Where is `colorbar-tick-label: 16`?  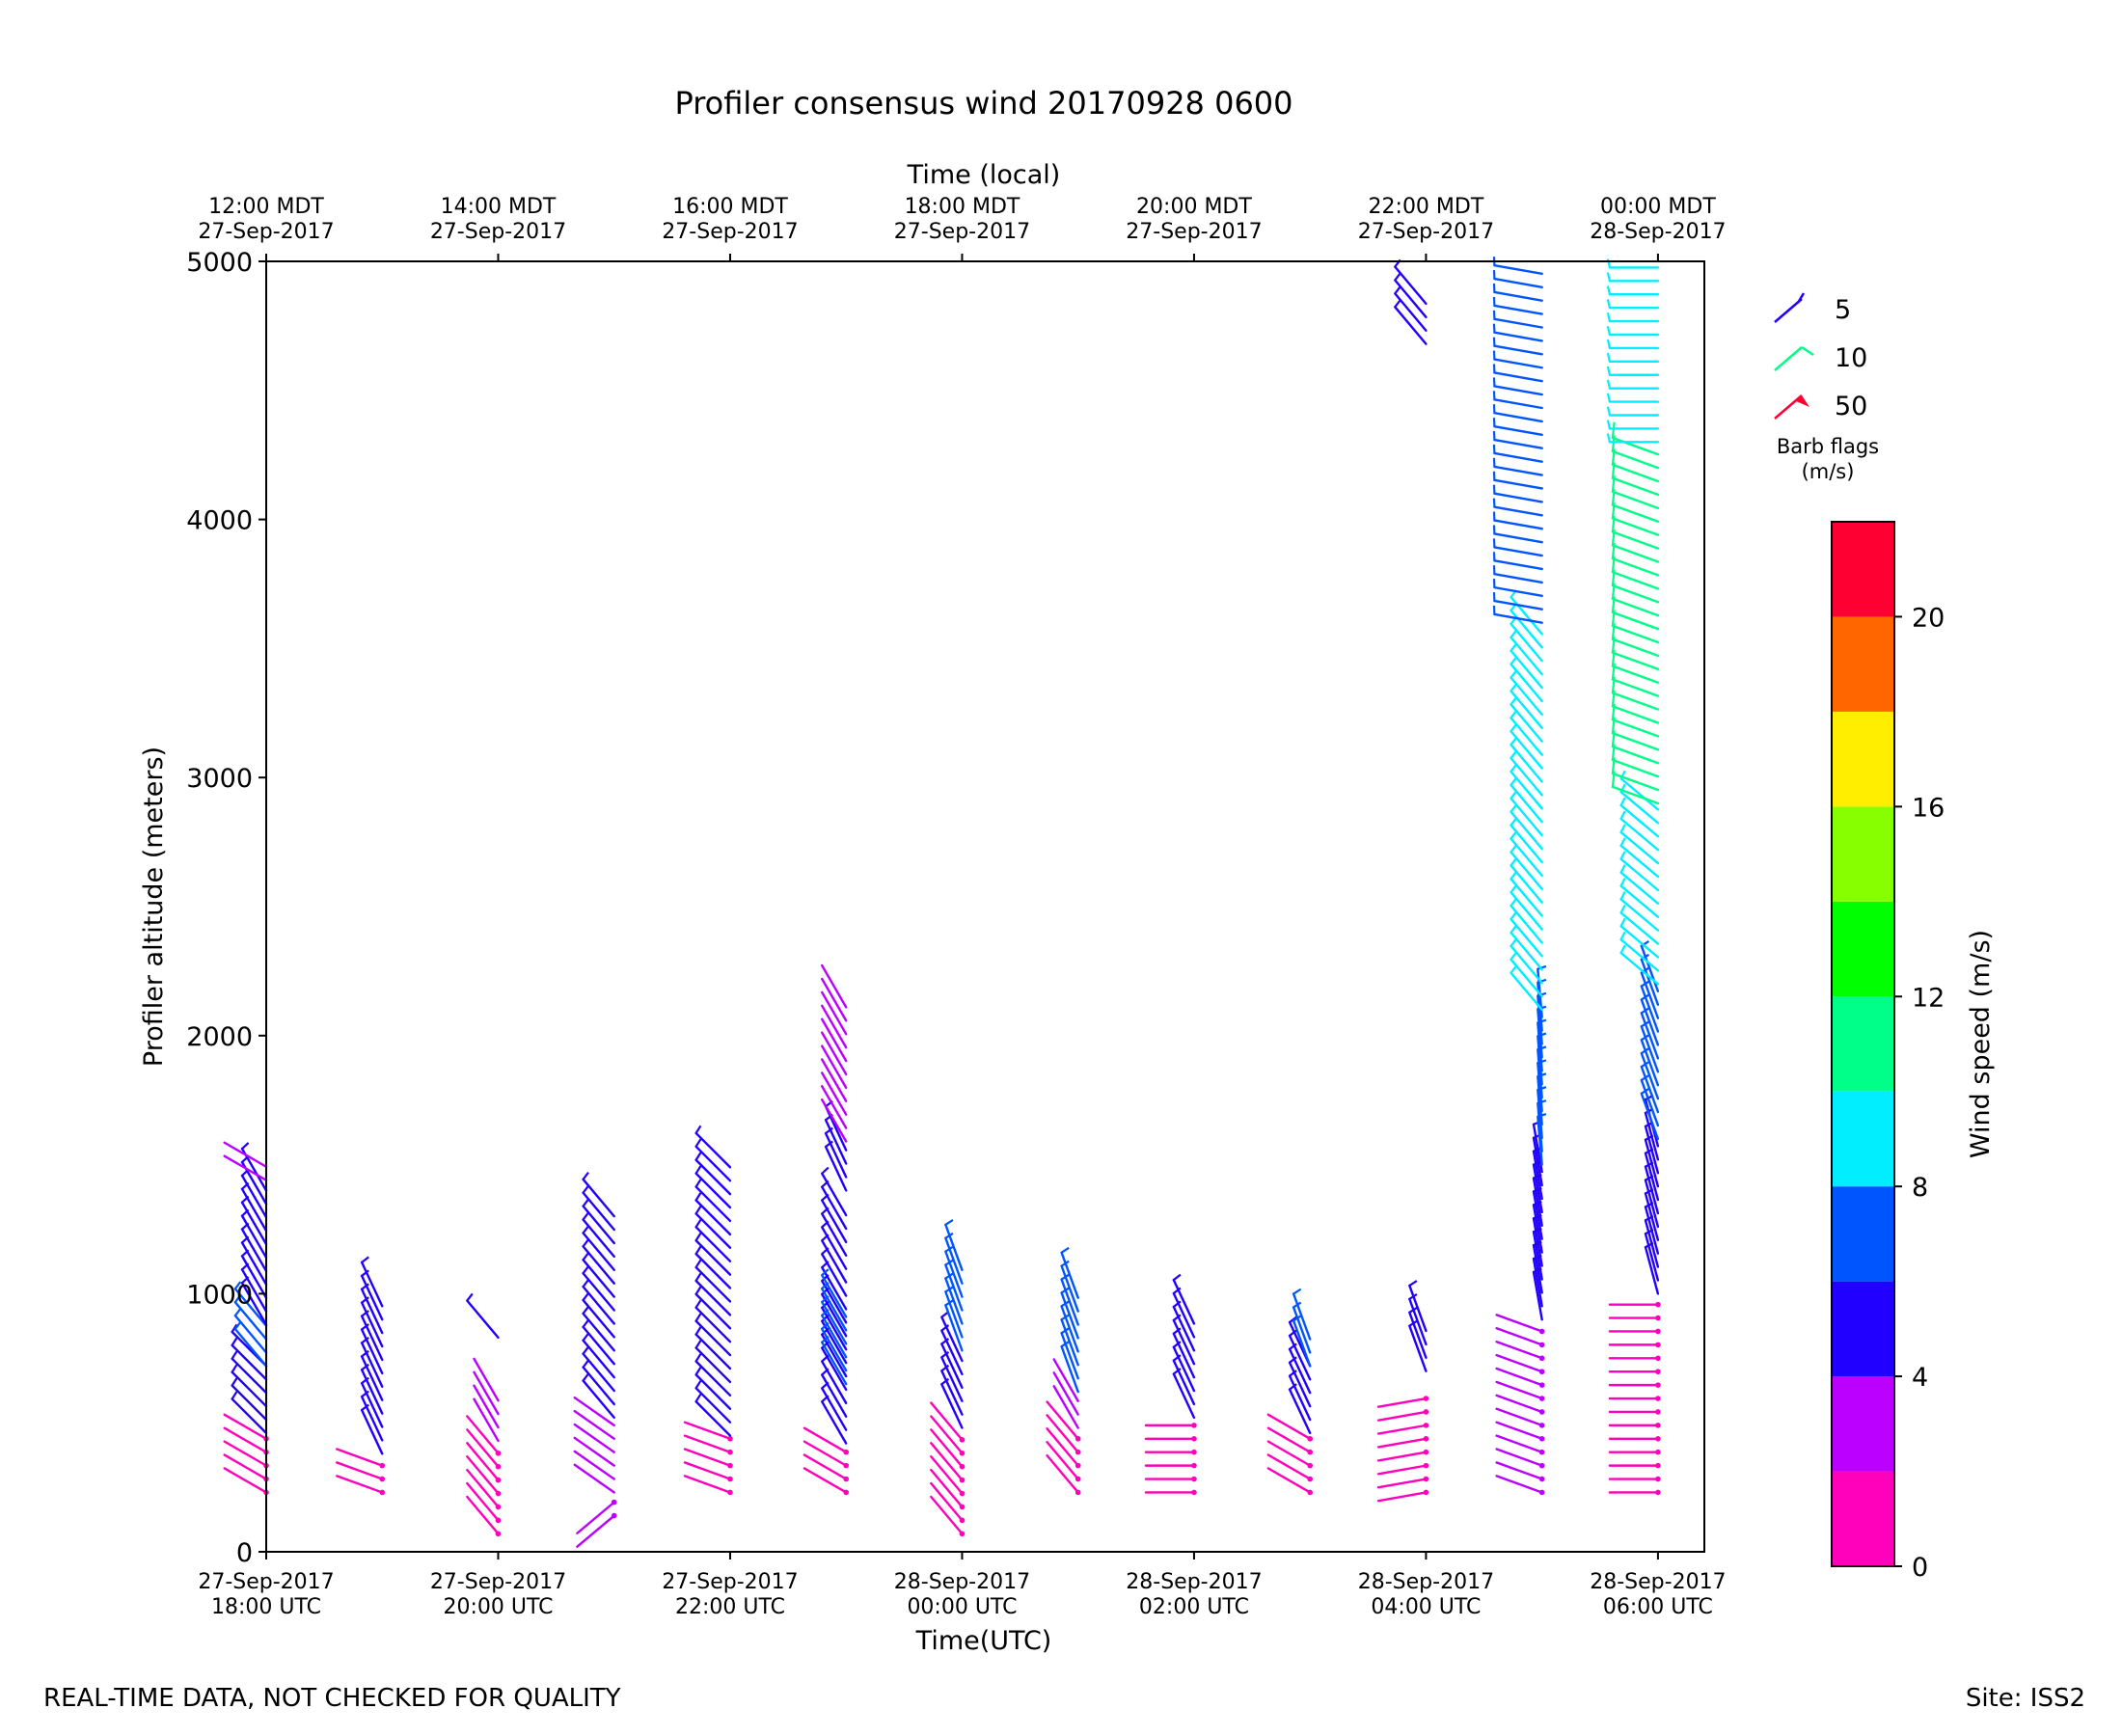 colorbar-tick-label: 16 is located at coordinates (1929, 808).